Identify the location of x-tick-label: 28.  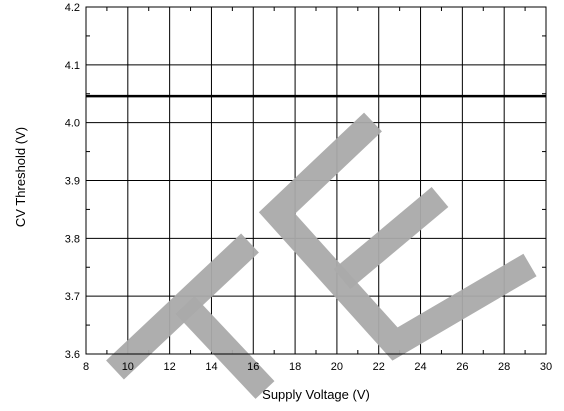
(504, 367).